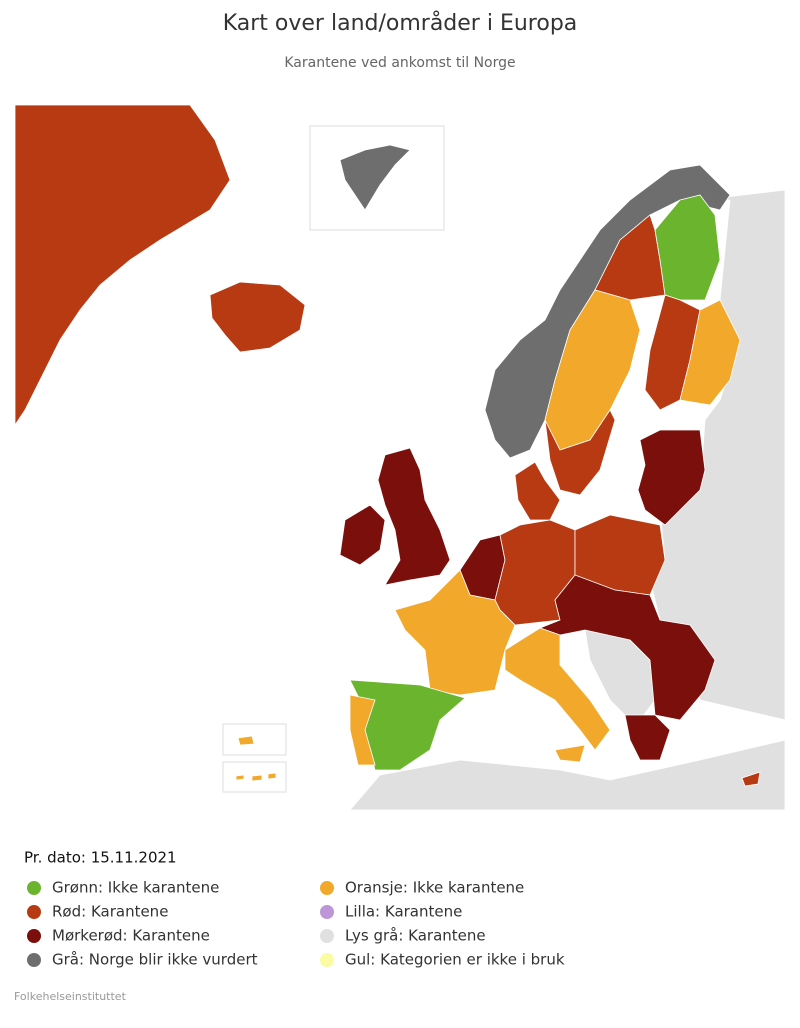  I want to click on ireland, so click(362, 535).